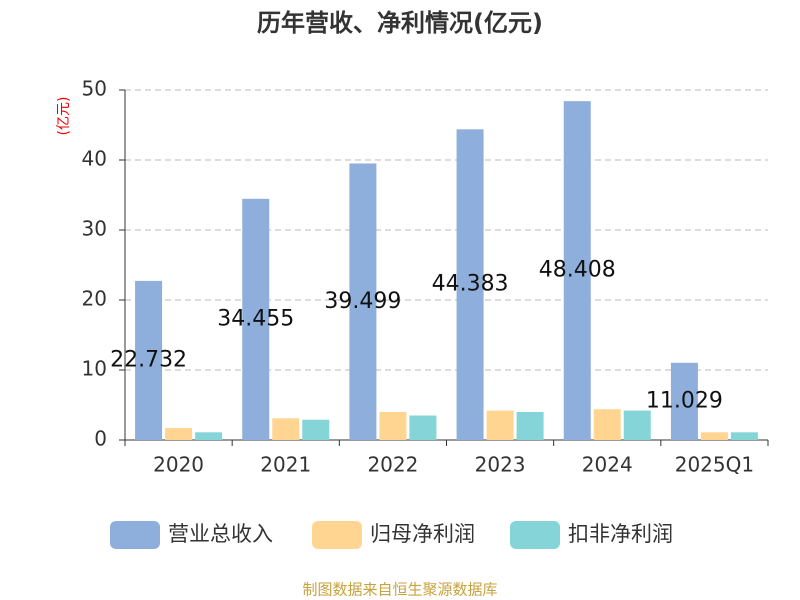  I want to click on x-tick-label: 2022, so click(392, 465).